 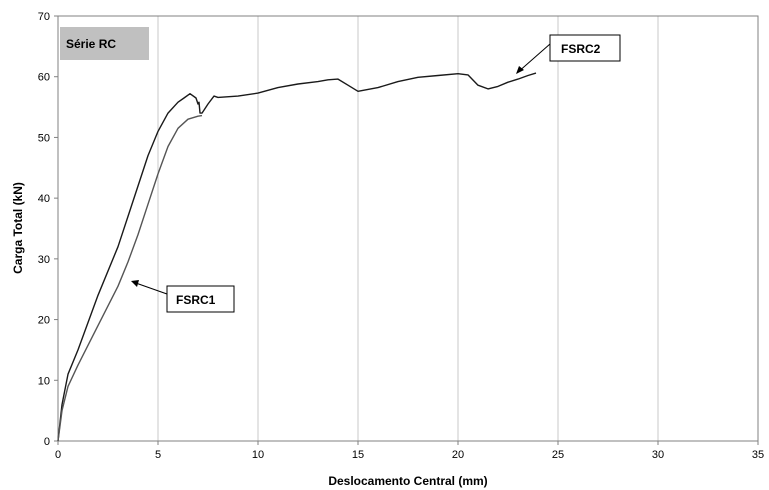 I want to click on y-tick-label: 40, so click(x=44, y=199).